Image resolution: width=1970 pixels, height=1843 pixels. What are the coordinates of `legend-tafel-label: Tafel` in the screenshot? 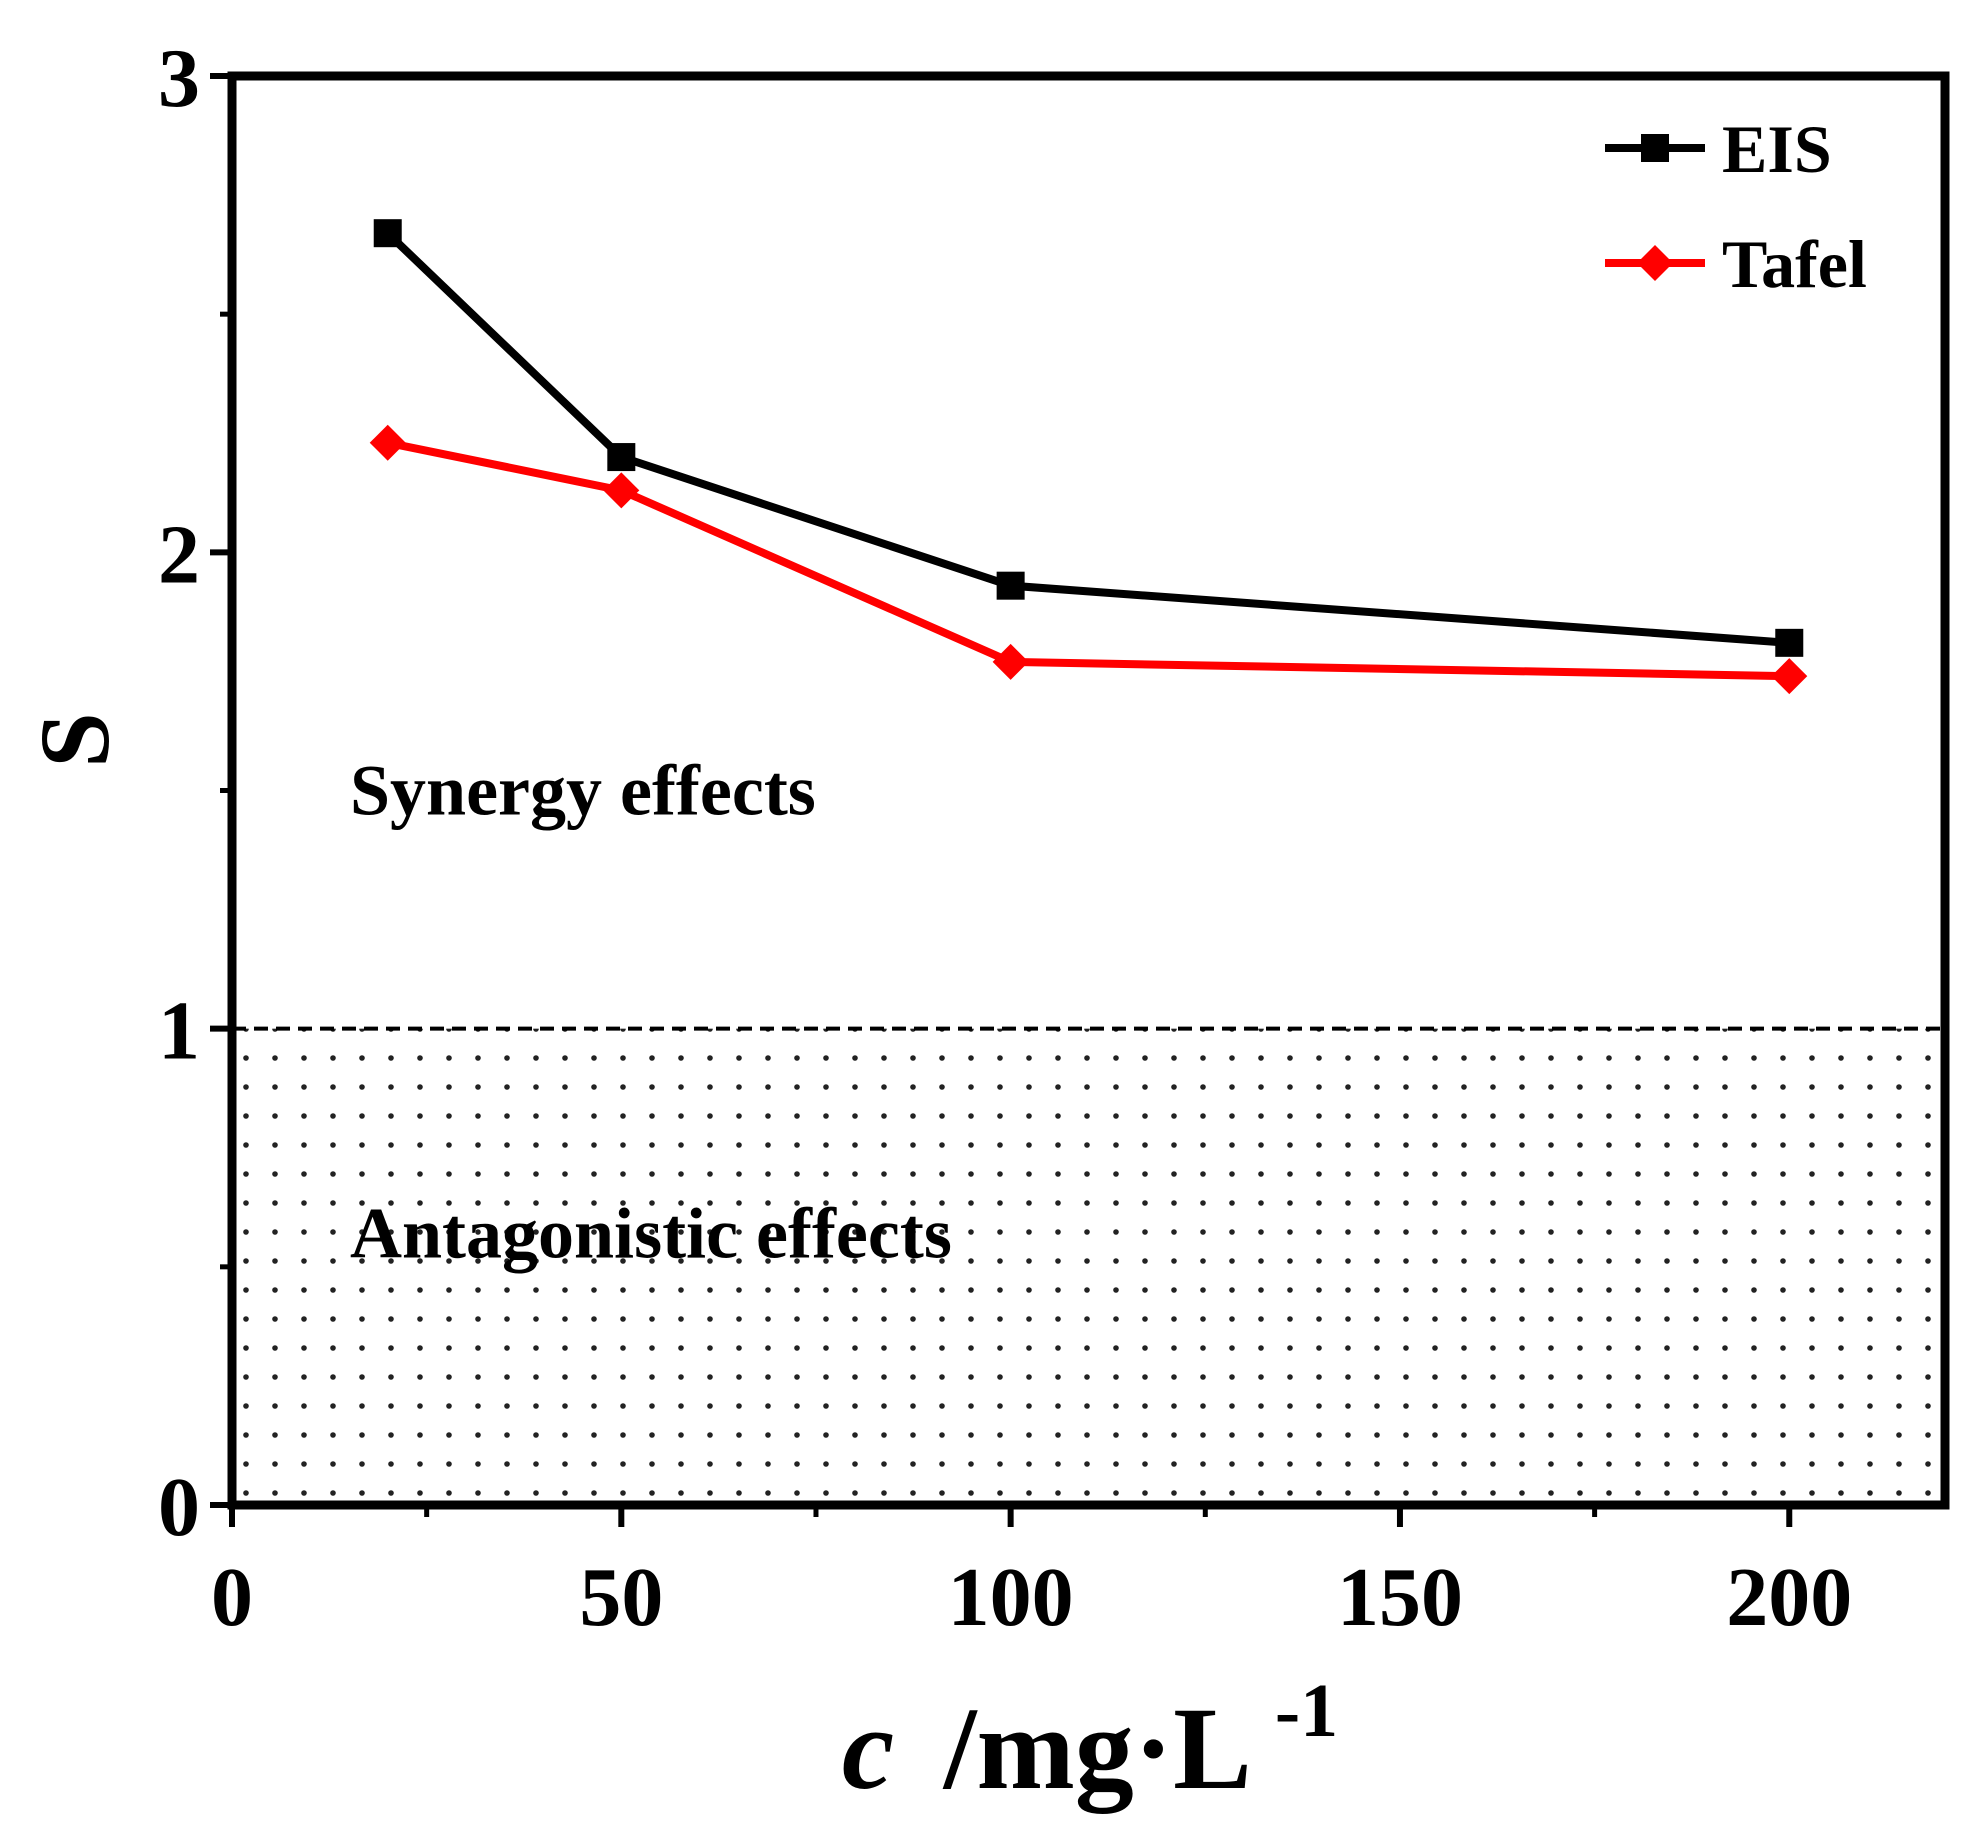 It's located at (1794, 264).